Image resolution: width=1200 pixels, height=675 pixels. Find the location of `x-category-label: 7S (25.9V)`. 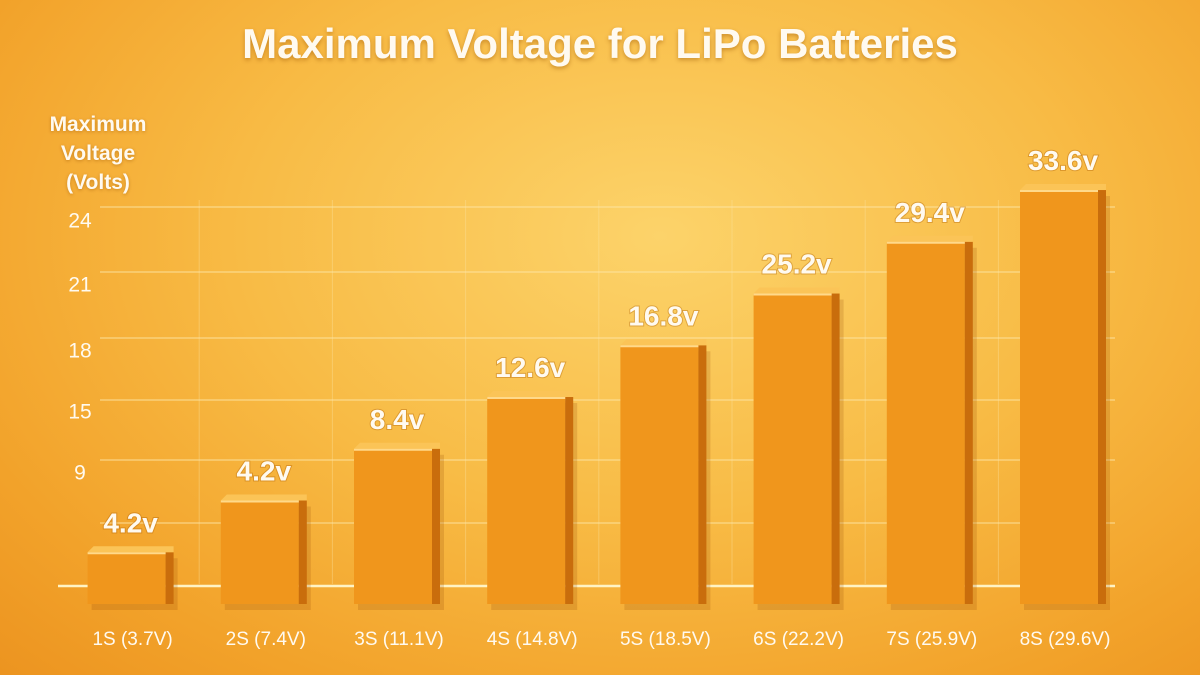

x-category-label: 7S (25.9V) is located at coordinates (931, 639).